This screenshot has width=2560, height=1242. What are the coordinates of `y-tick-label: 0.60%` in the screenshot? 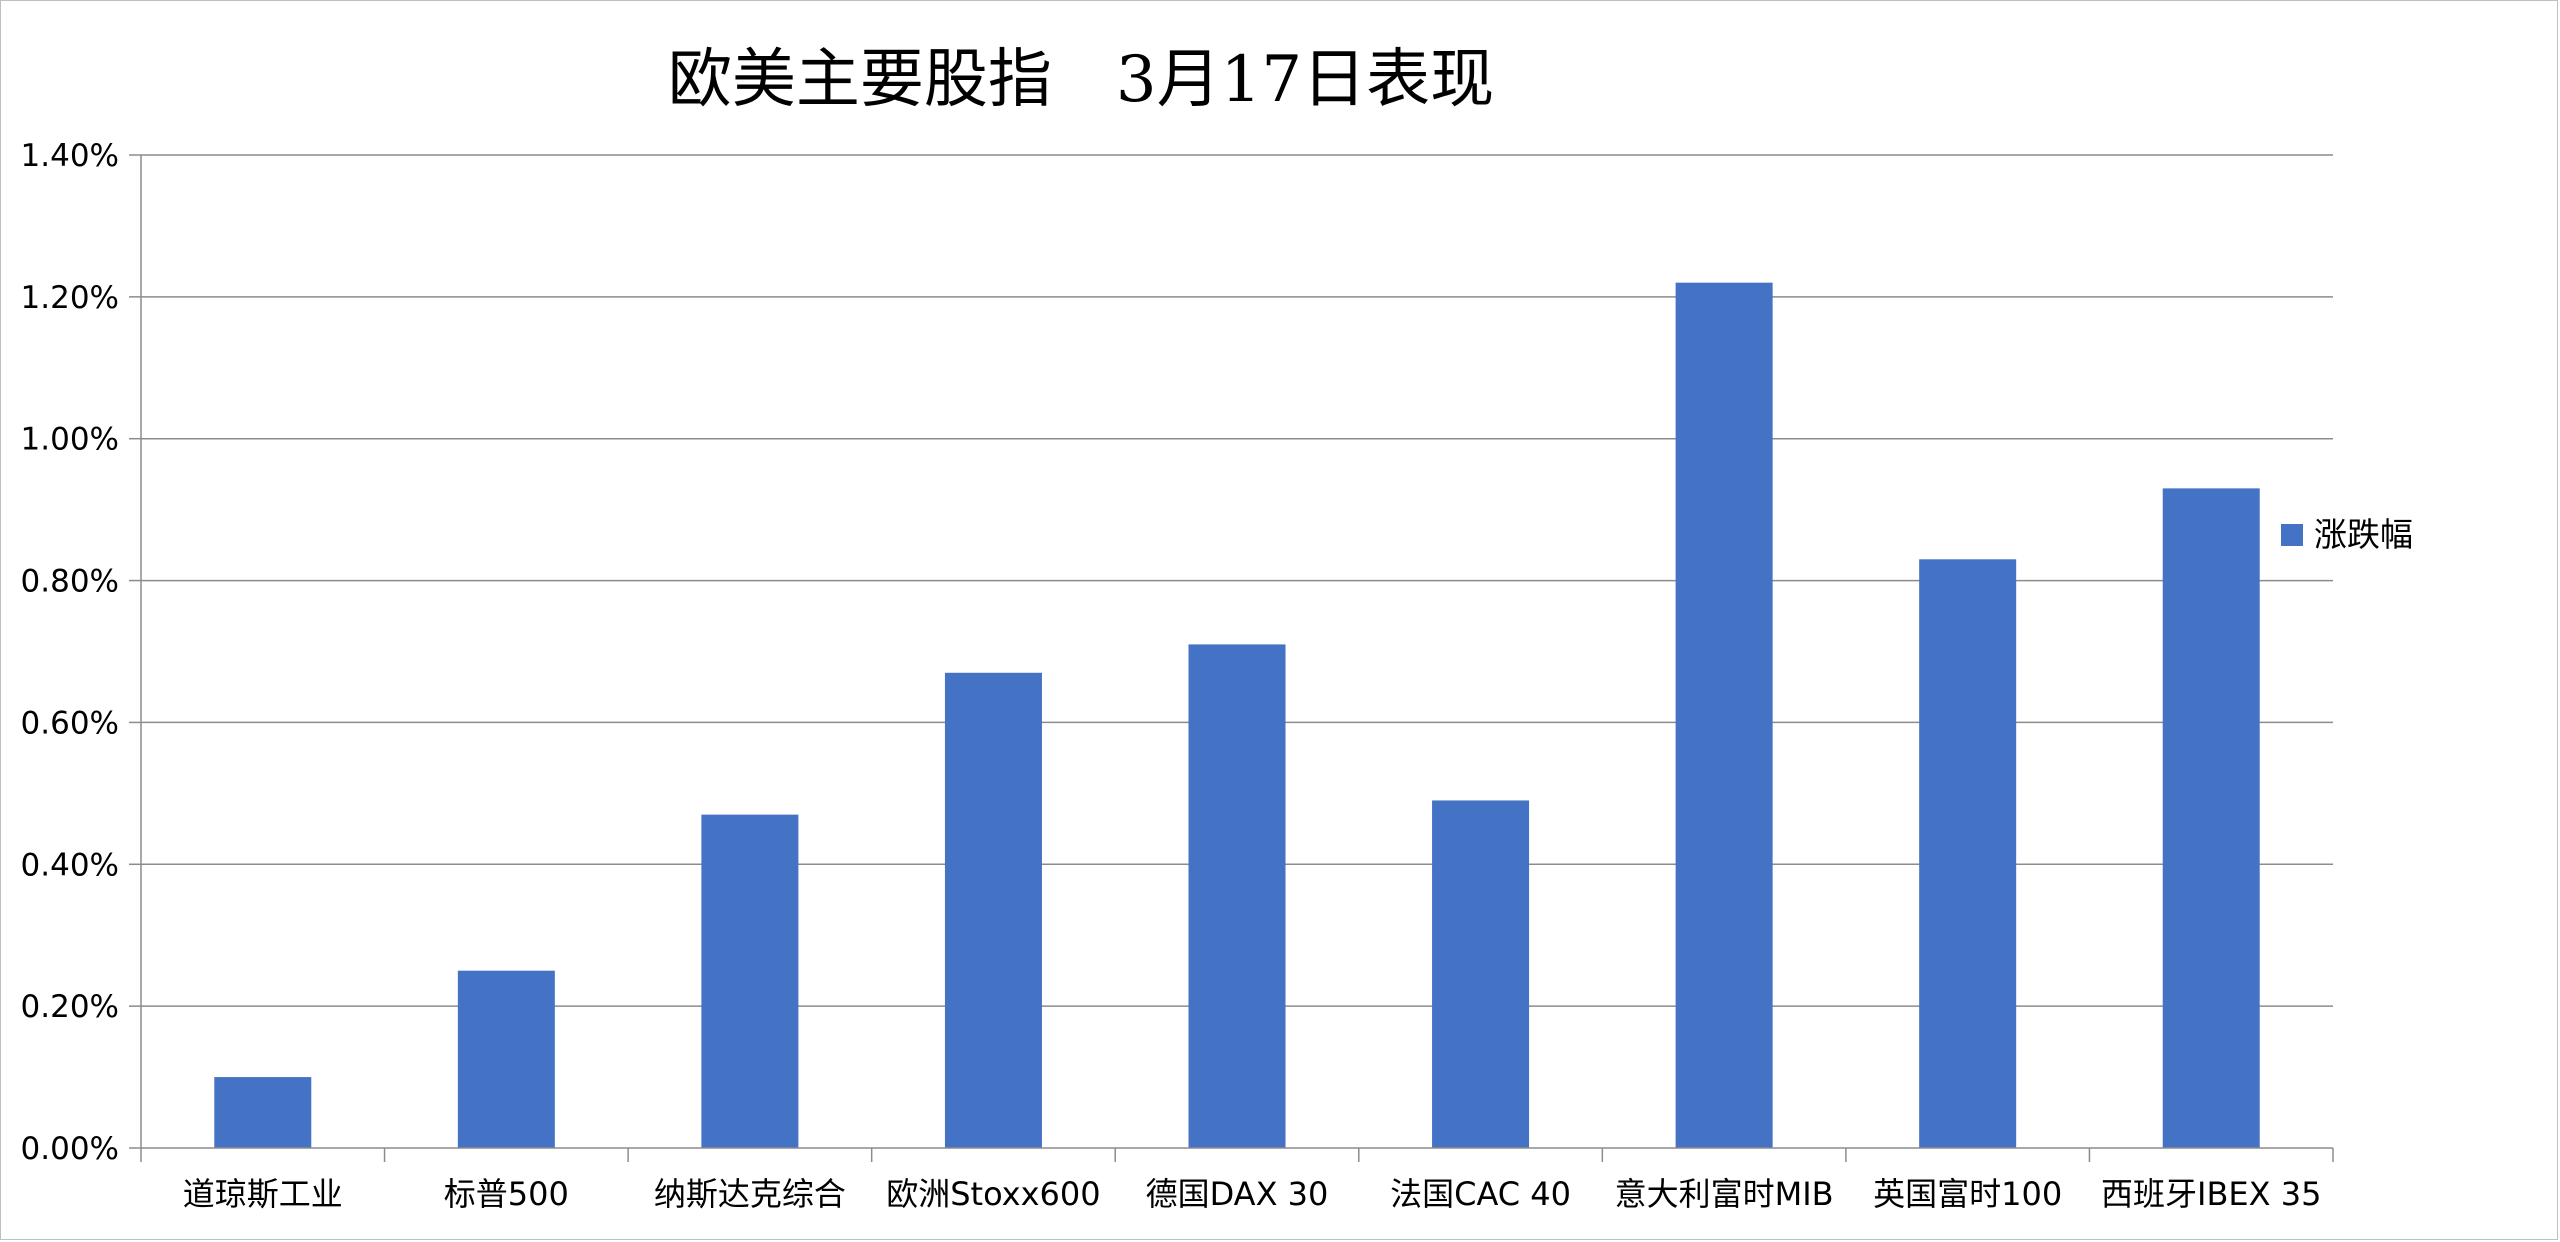 It's located at (70, 723).